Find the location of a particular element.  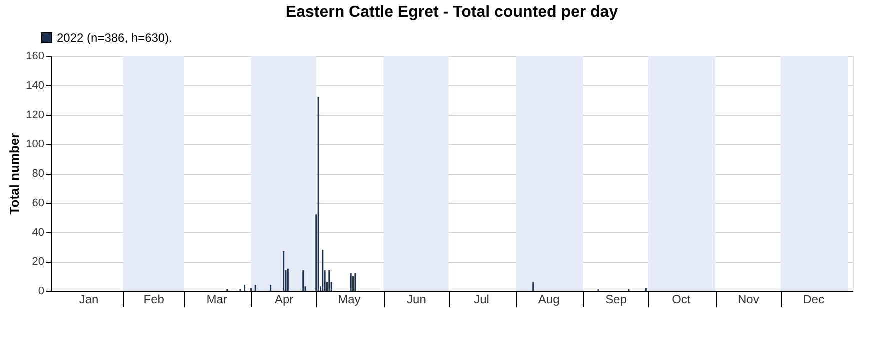

y-tick-label: 20 is located at coordinates (38, 262).